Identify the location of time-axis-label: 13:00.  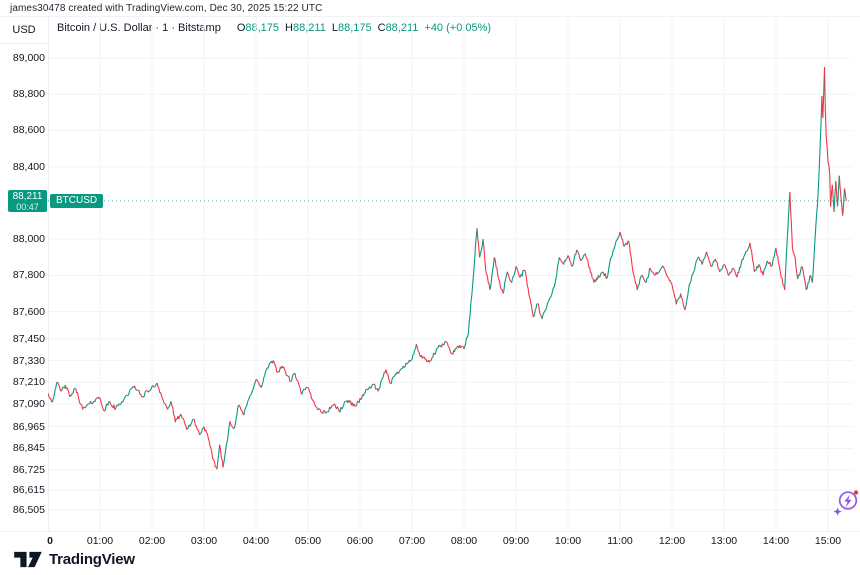
(724, 541).